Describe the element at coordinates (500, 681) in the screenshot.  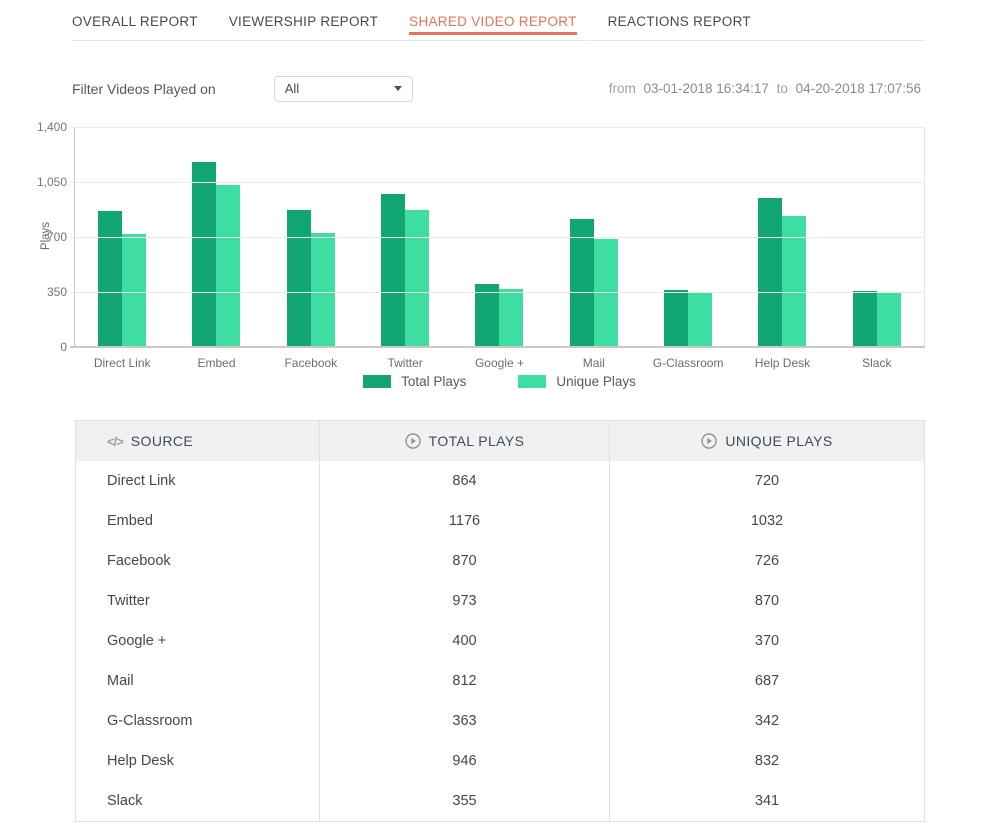
I see `table-row-mail: Mail 812 687` at that location.